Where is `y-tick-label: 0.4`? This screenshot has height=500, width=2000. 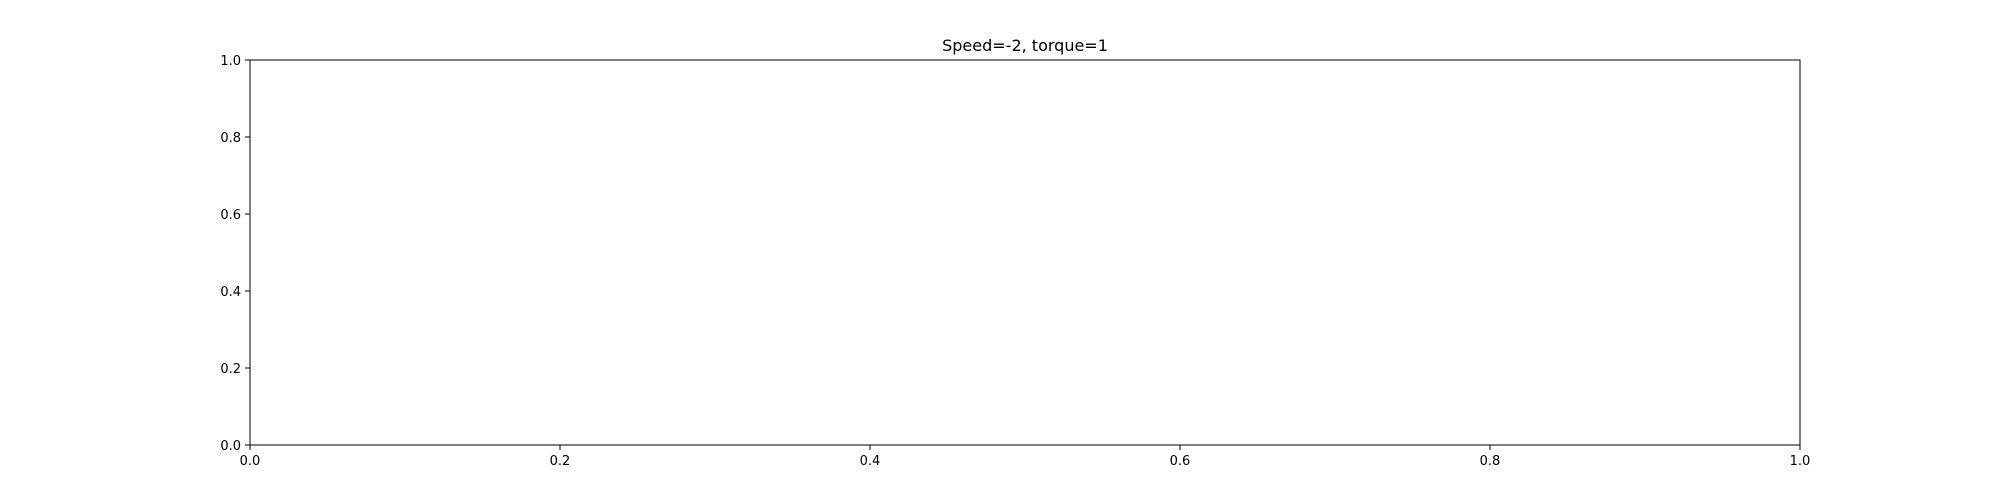
y-tick-label: 0.4 is located at coordinates (230, 292).